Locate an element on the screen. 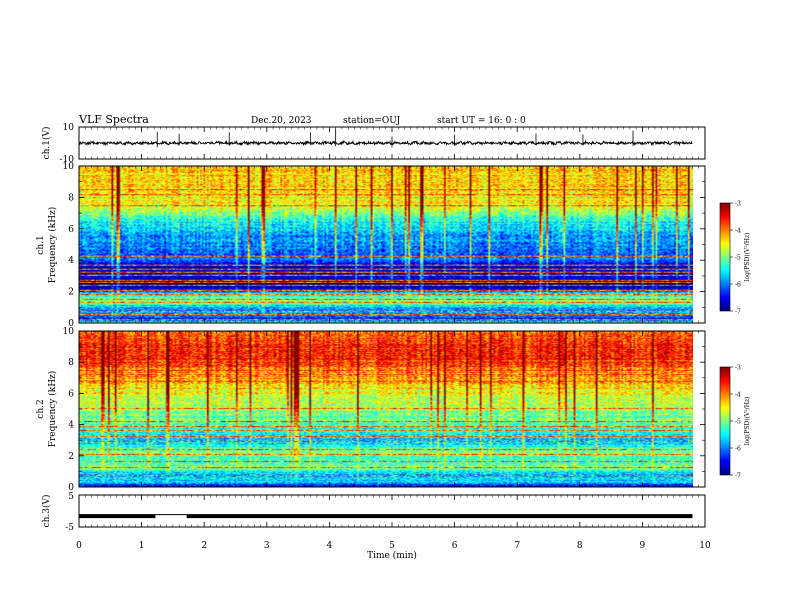 The width and height of the screenshot is (792, 612). ch2-channel-label: ch.2 is located at coordinates (41, 408).